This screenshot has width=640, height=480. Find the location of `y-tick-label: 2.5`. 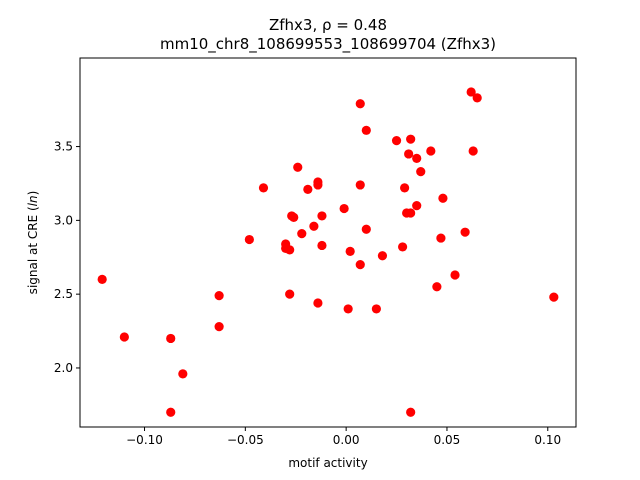

y-tick-label: 2.5 is located at coordinates (63, 294).